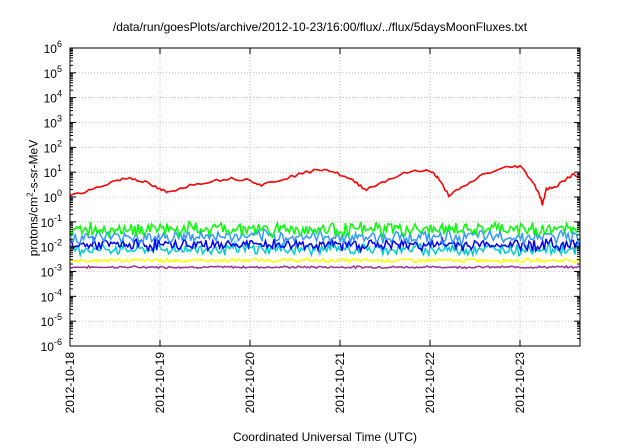 The height and width of the screenshot is (448, 640). What do you see at coordinates (325, 185) in the screenshot?
I see `series-line-red` at bounding box center [325, 185].